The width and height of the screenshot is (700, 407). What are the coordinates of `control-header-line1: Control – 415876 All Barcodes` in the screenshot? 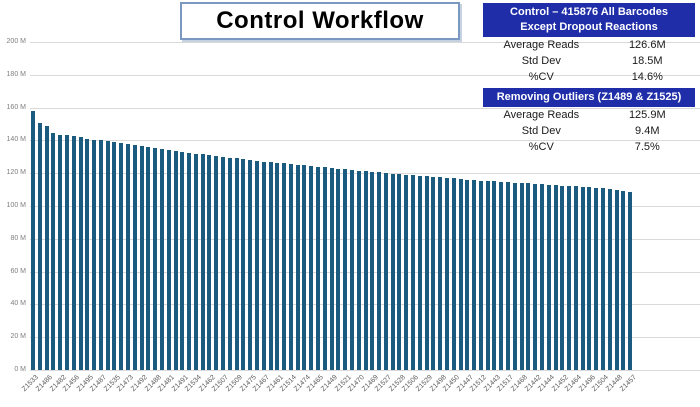 It's located at (589, 12).